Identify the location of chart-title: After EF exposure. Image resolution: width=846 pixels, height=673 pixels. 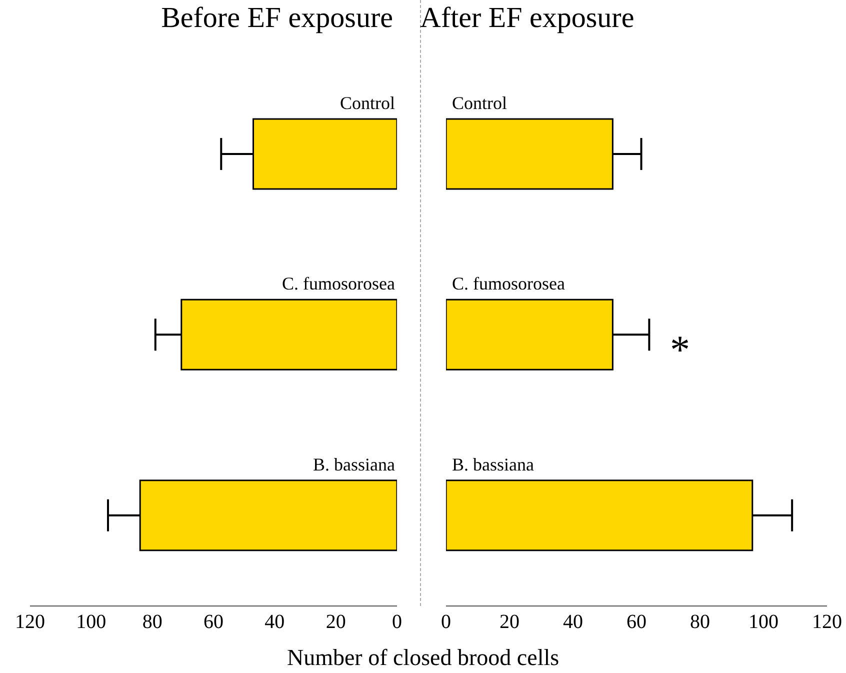
(527, 18).